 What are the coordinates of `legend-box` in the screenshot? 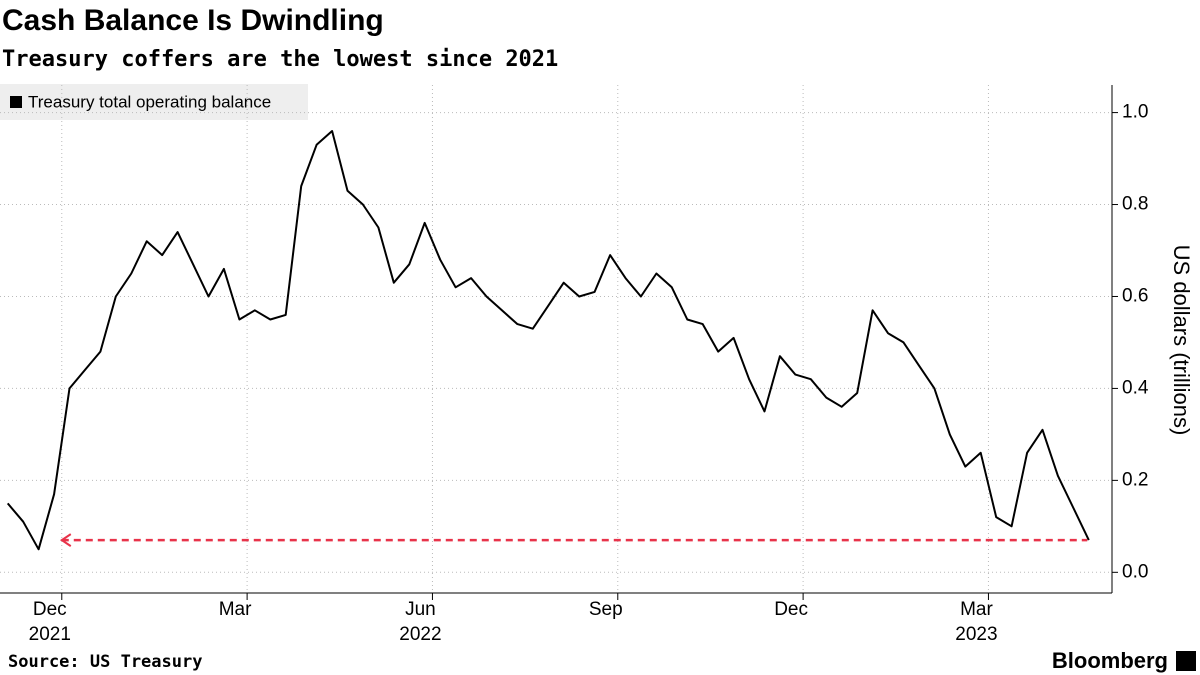 It's located at (154, 102).